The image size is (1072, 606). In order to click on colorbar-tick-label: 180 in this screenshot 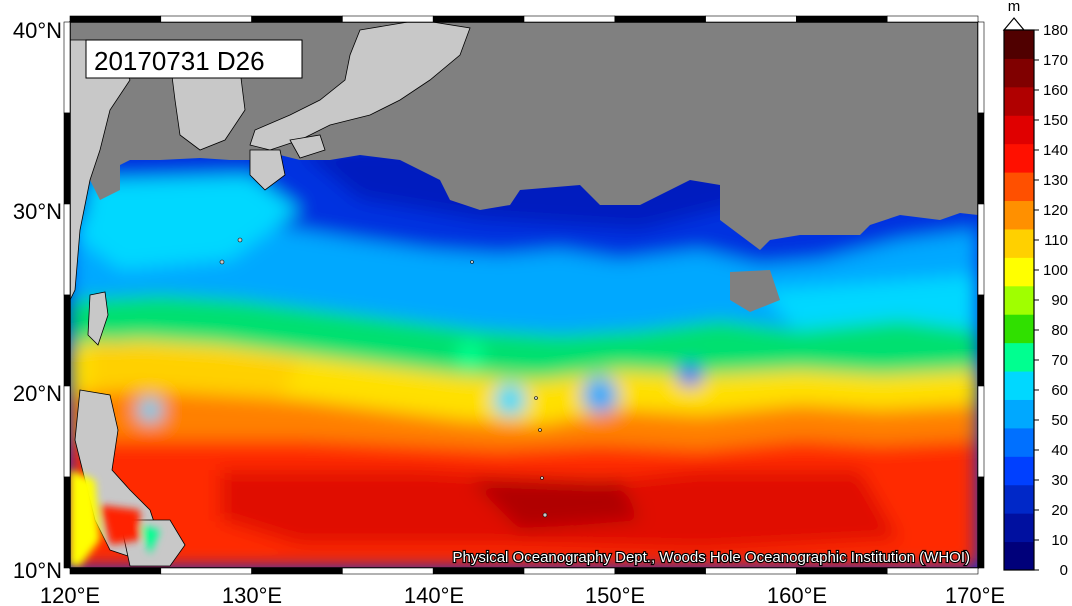, I will do `click(1055, 30)`.